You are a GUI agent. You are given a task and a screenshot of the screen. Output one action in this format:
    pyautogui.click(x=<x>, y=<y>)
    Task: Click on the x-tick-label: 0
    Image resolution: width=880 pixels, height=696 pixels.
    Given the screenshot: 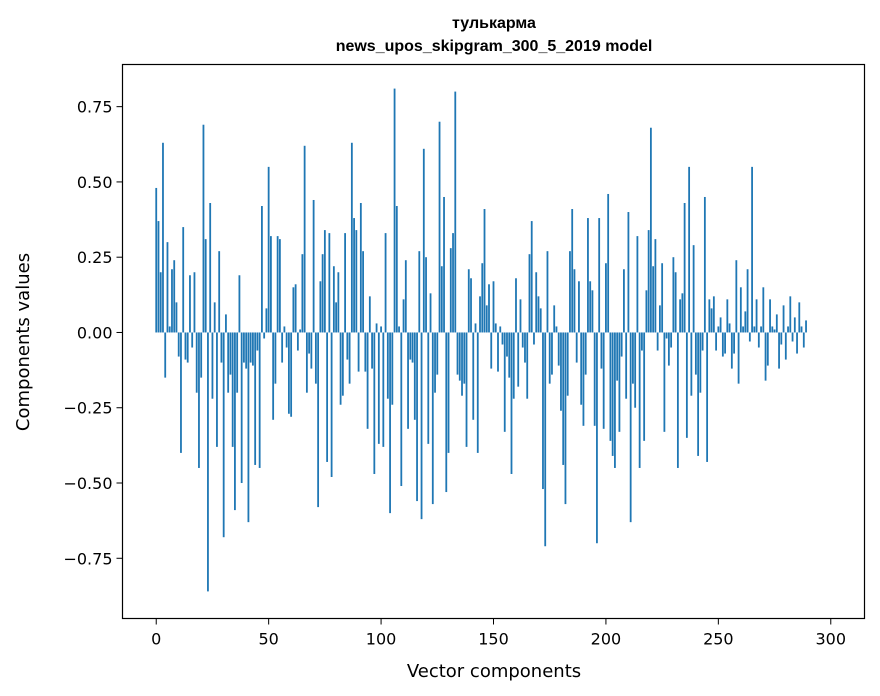 What is the action you would take?
    pyautogui.click(x=156, y=639)
    